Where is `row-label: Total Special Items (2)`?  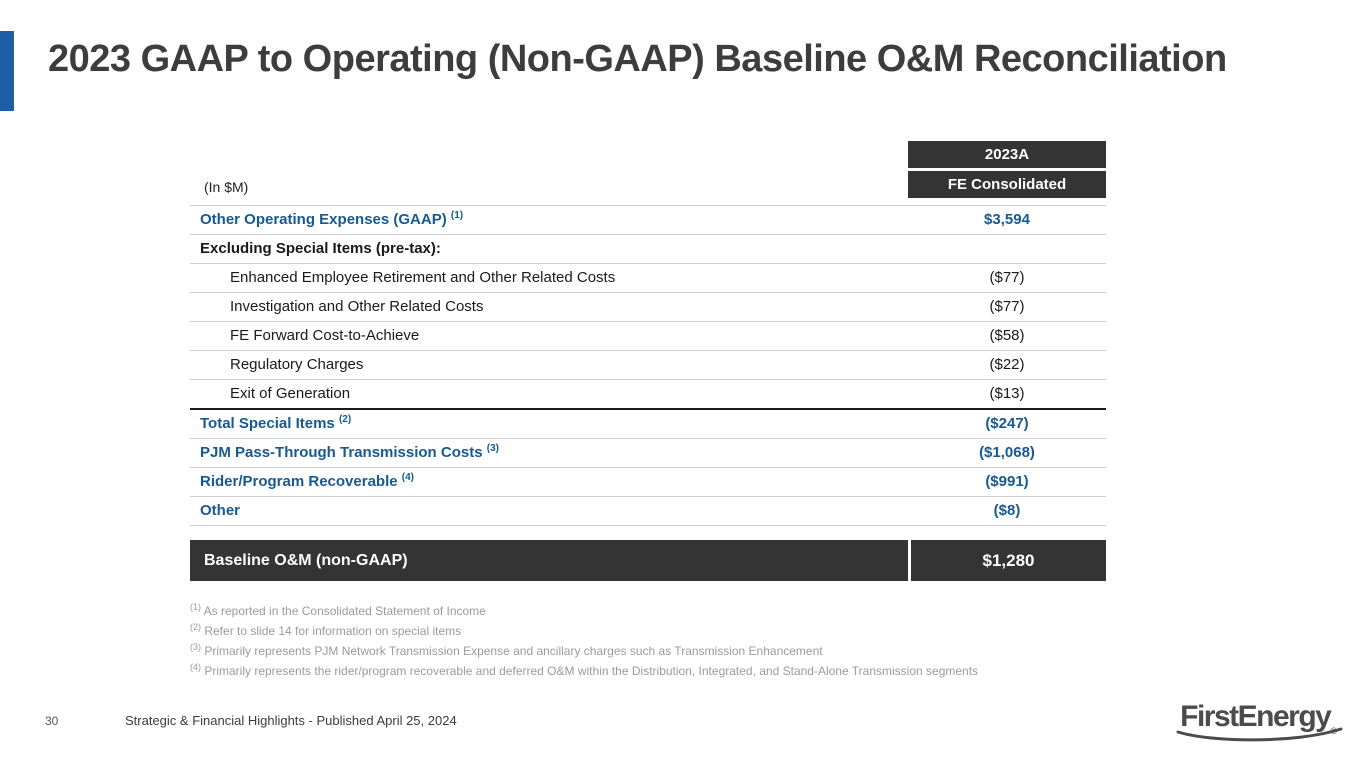 row-label: Total Special Items (2) is located at coordinates (549, 424).